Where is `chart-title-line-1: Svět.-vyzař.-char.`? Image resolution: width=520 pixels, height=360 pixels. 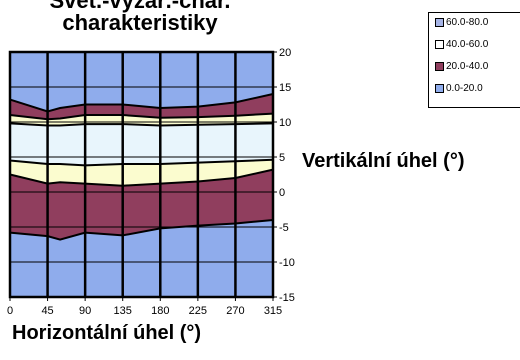
chart-title-line-1: Svět.-vyzař.-char. is located at coordinates (140, 6).